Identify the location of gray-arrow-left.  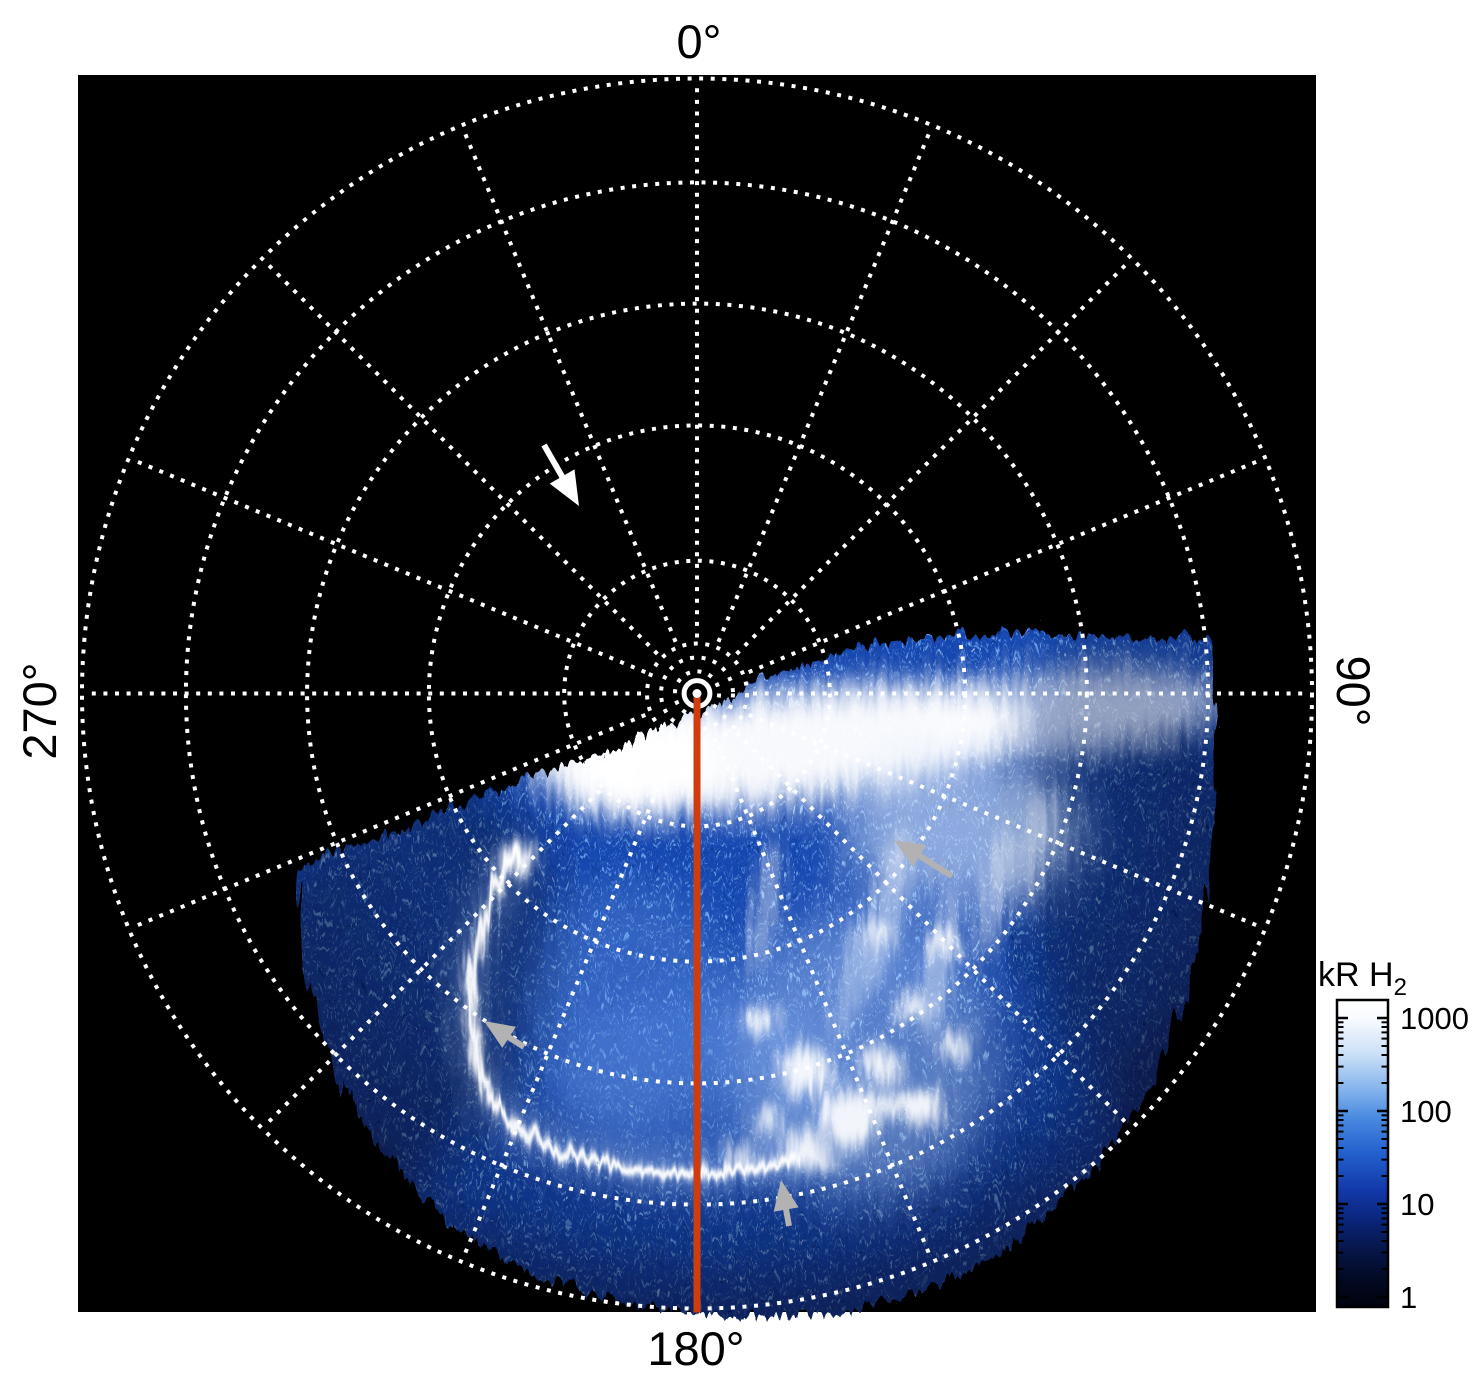
(505, 1035).